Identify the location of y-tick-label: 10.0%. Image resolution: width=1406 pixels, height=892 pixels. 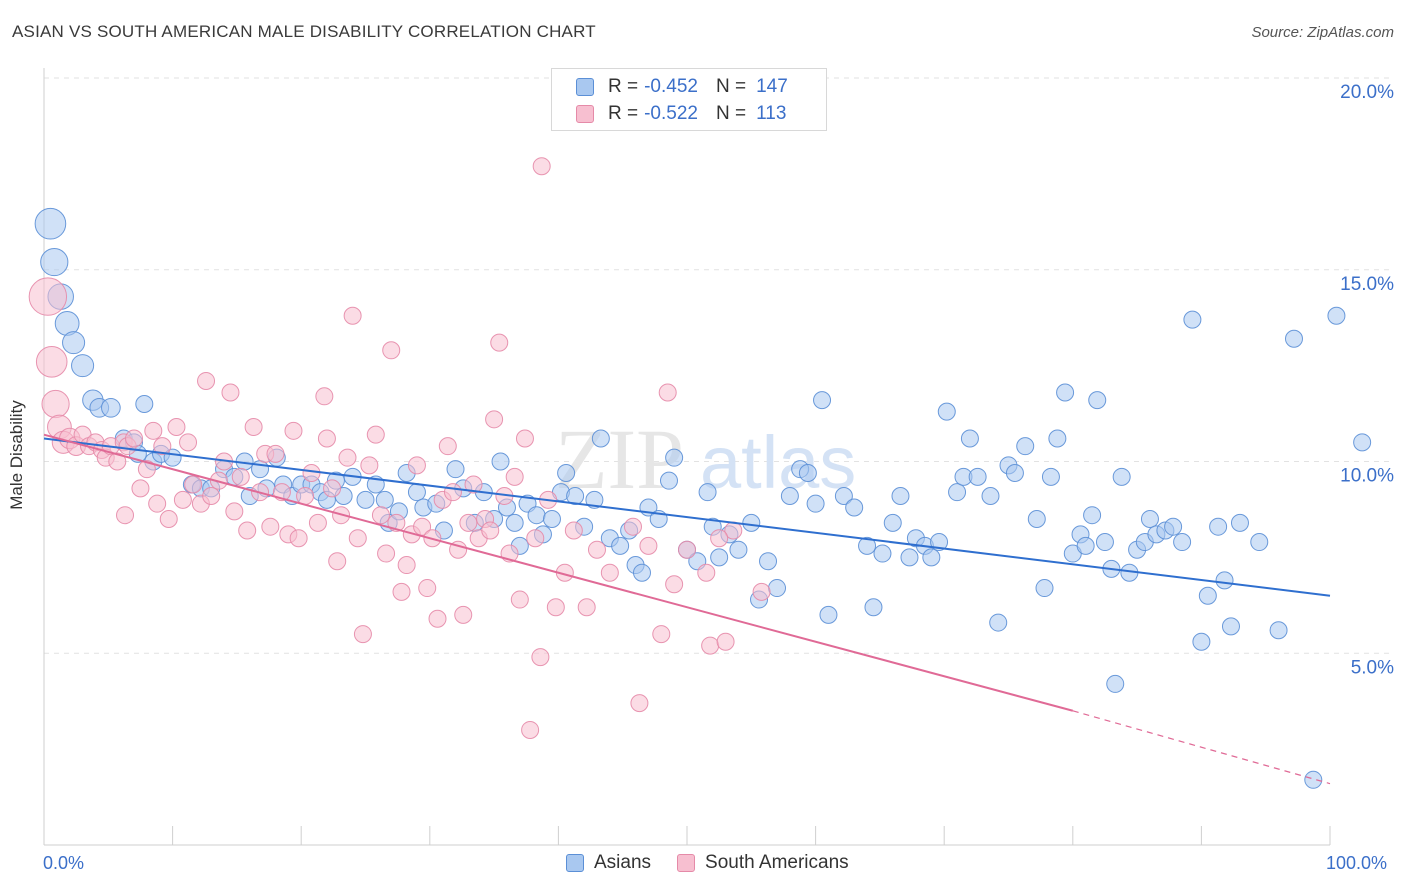
(1367, 476).